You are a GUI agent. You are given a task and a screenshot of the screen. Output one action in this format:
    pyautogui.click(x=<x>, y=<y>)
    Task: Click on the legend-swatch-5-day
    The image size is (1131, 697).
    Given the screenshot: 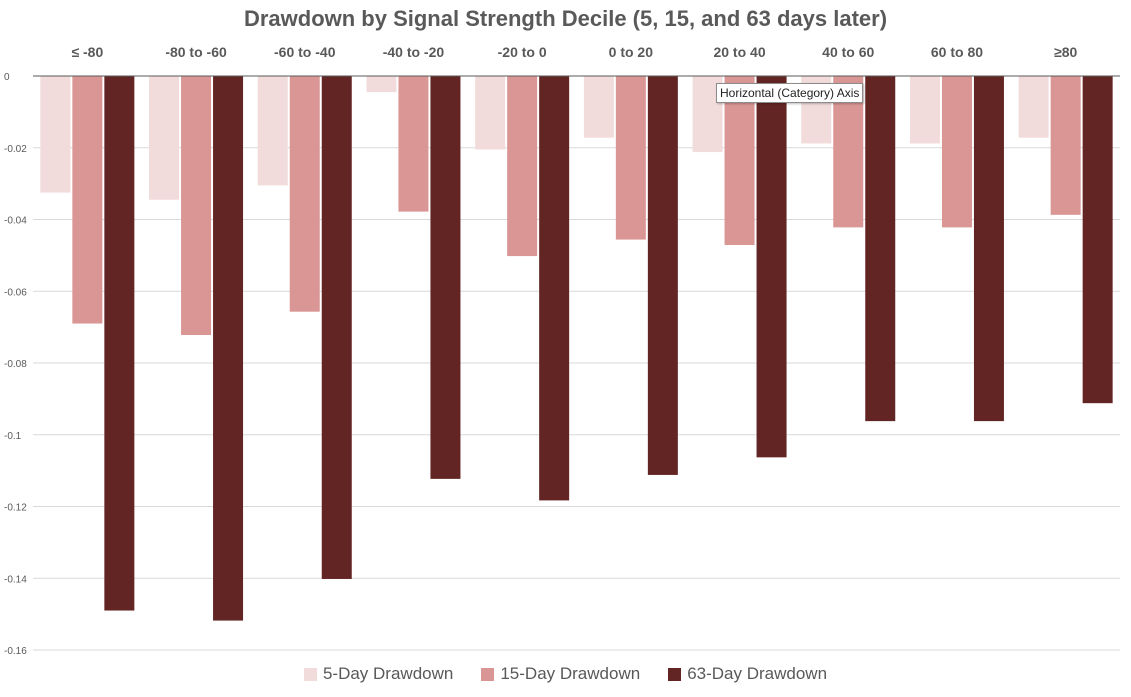 What is the action you would take?
    pyautogui.click(x=310, y=674)
    